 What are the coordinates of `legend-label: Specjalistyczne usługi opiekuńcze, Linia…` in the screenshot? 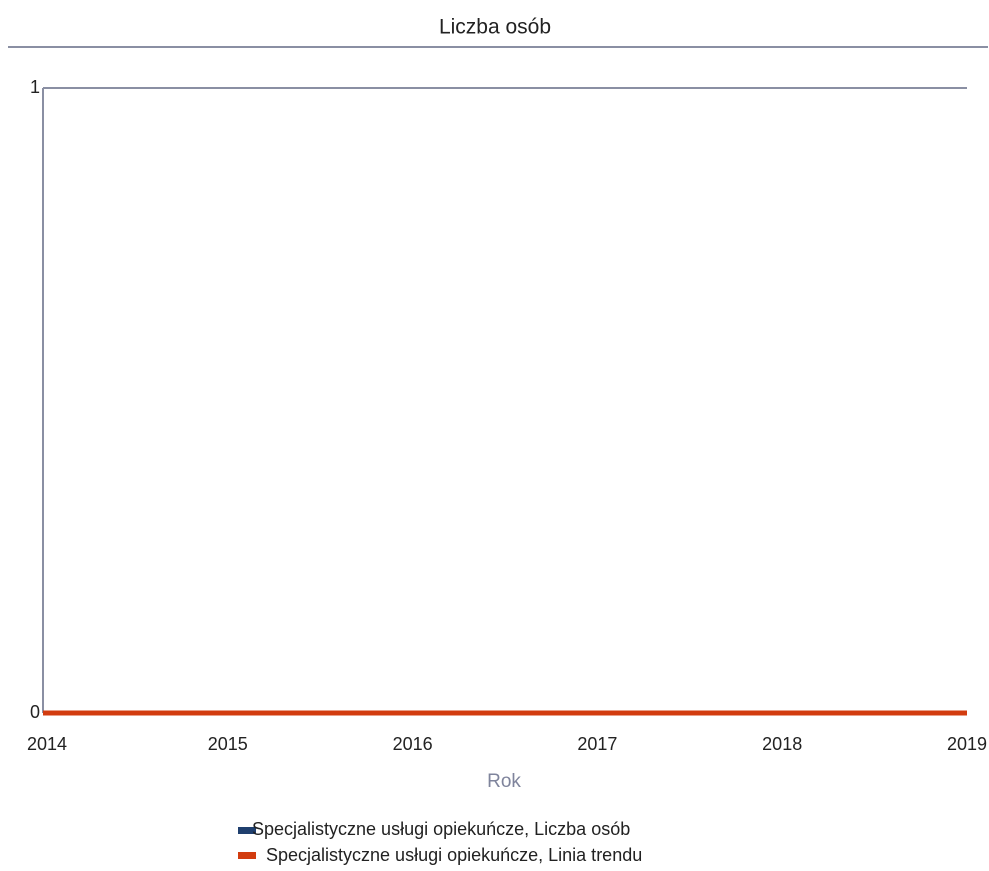 It's located at (454, 855).